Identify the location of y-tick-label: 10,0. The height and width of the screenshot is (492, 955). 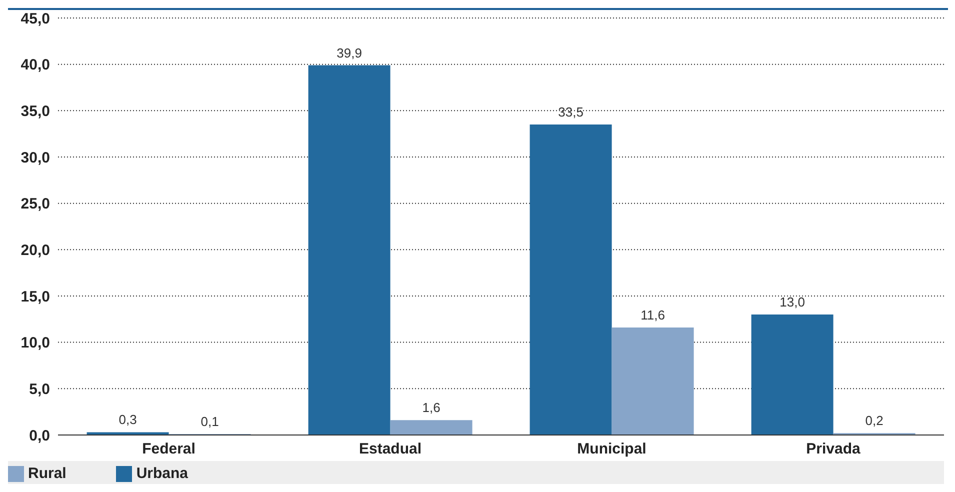
(35, 343).